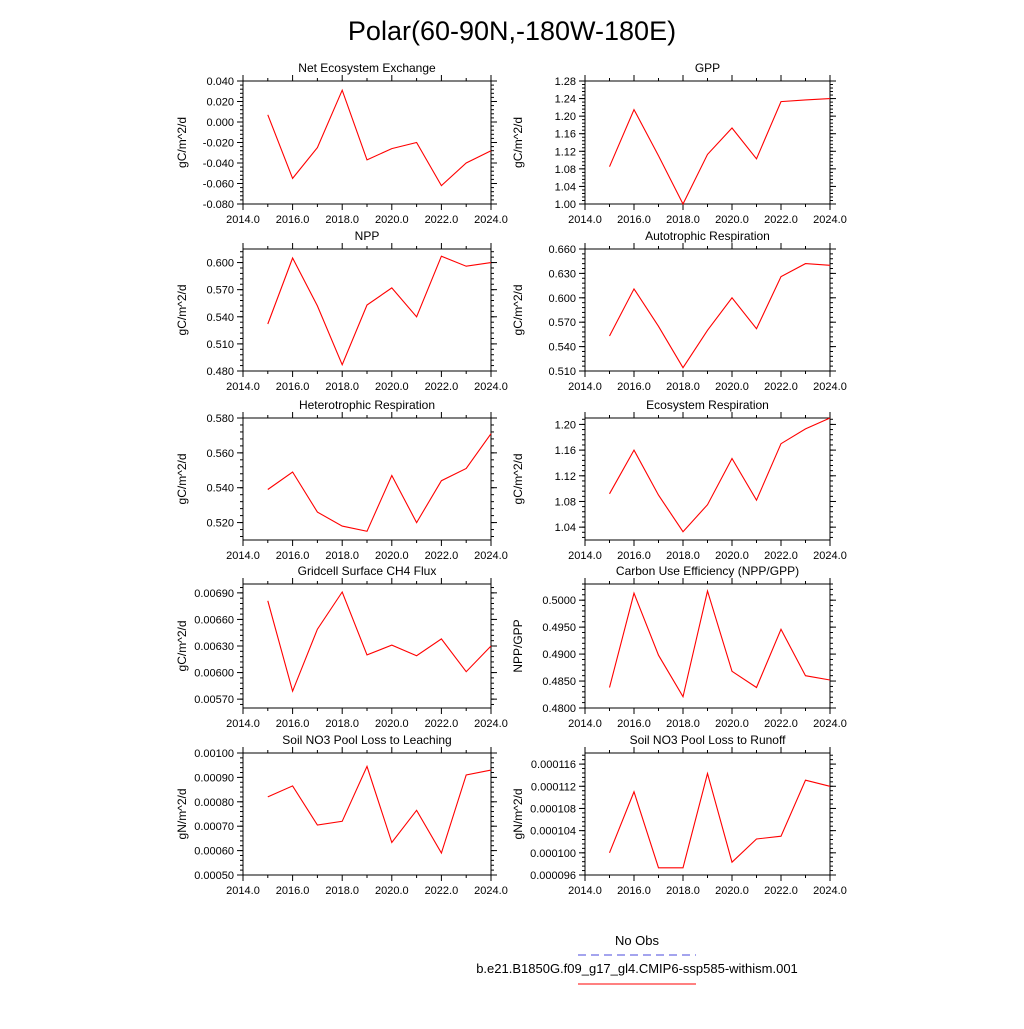  What do you see at coordinates (707, 68) in the screenshot?
I see `chart-title: GPP` at bounding box center [707, 68].